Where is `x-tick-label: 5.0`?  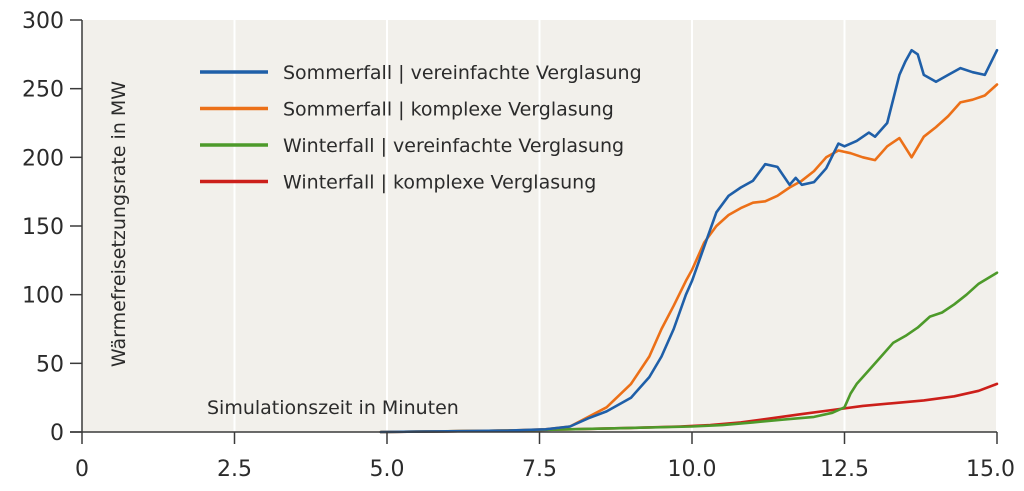 x-tick-label: 5.0 is located at coordinates (387, 469).